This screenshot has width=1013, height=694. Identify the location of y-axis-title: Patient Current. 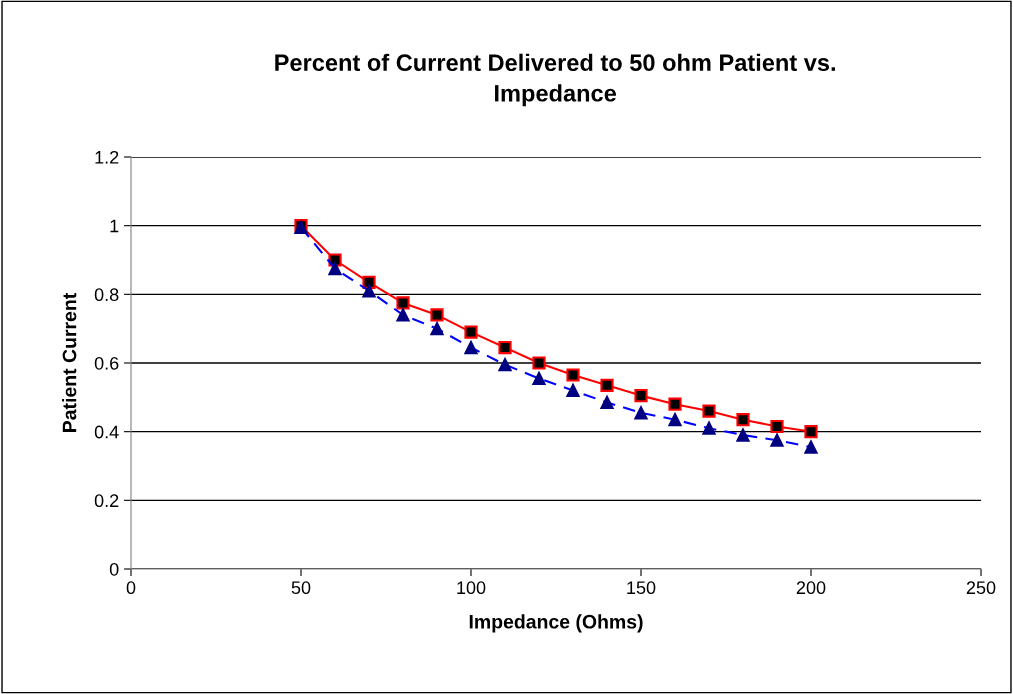
(69, 362).